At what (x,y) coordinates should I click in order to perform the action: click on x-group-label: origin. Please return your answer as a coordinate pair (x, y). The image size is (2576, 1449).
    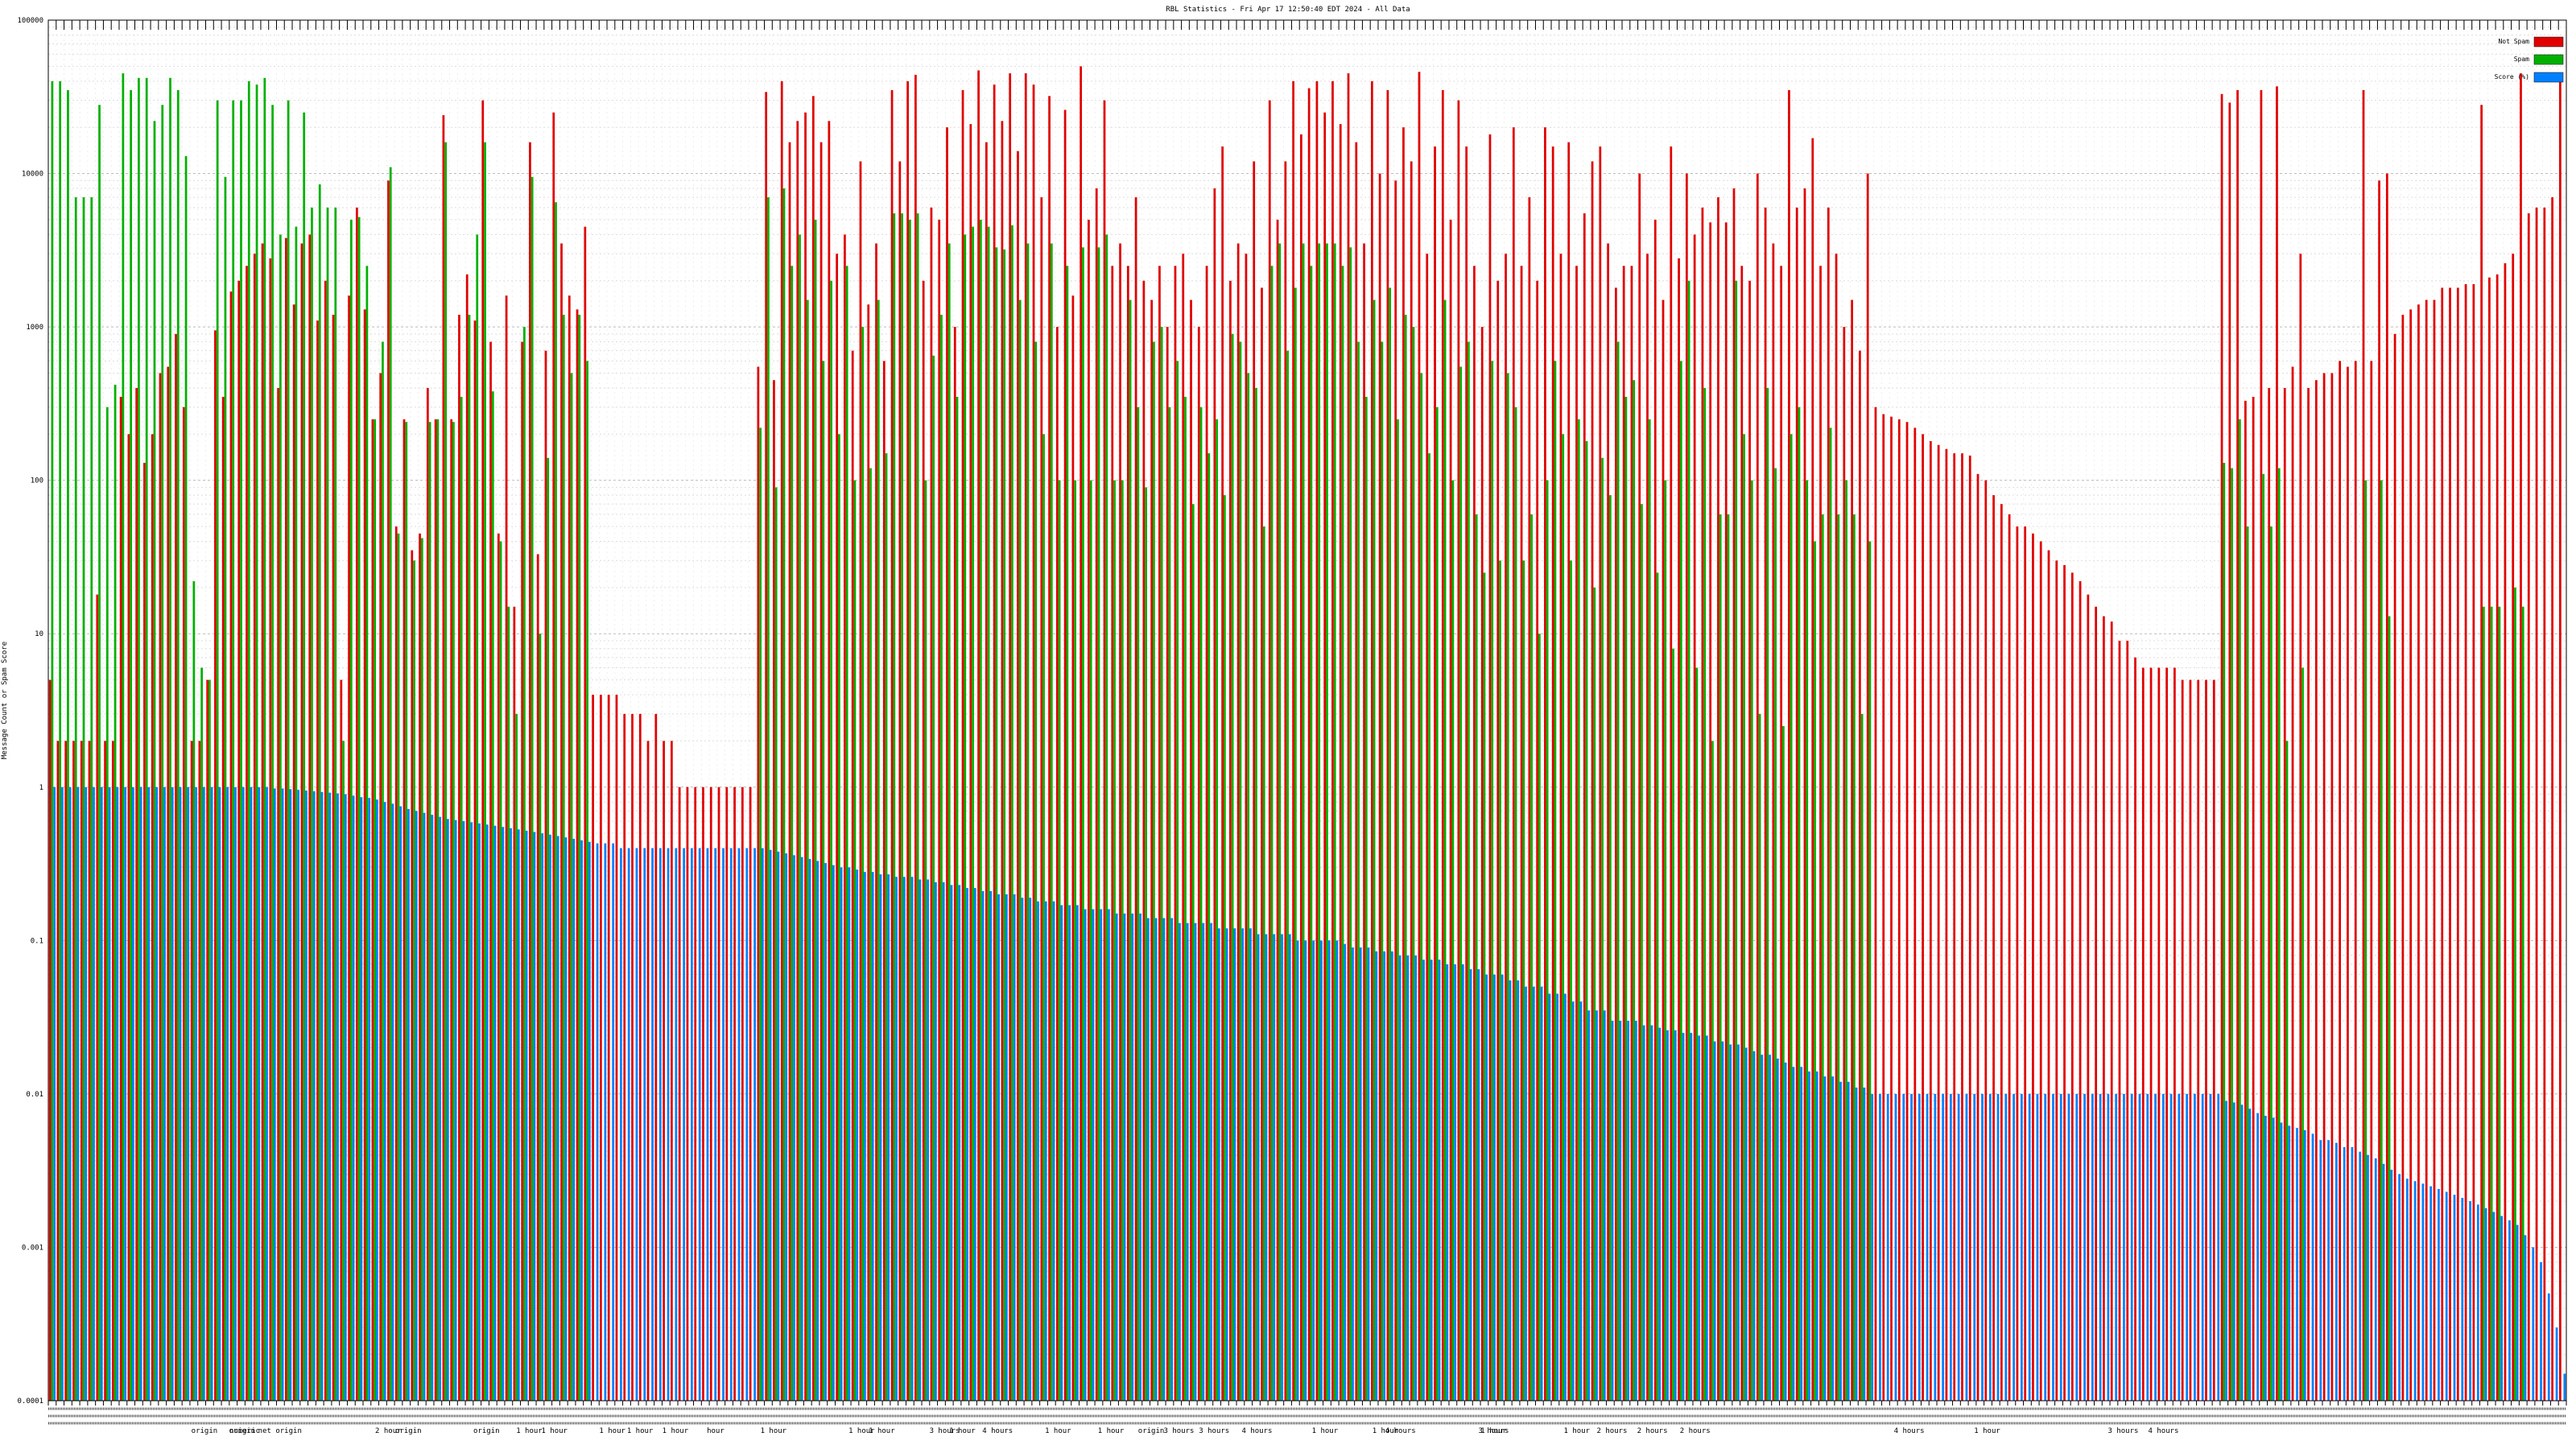
    Looking at the image, I should click on (205, 1431).